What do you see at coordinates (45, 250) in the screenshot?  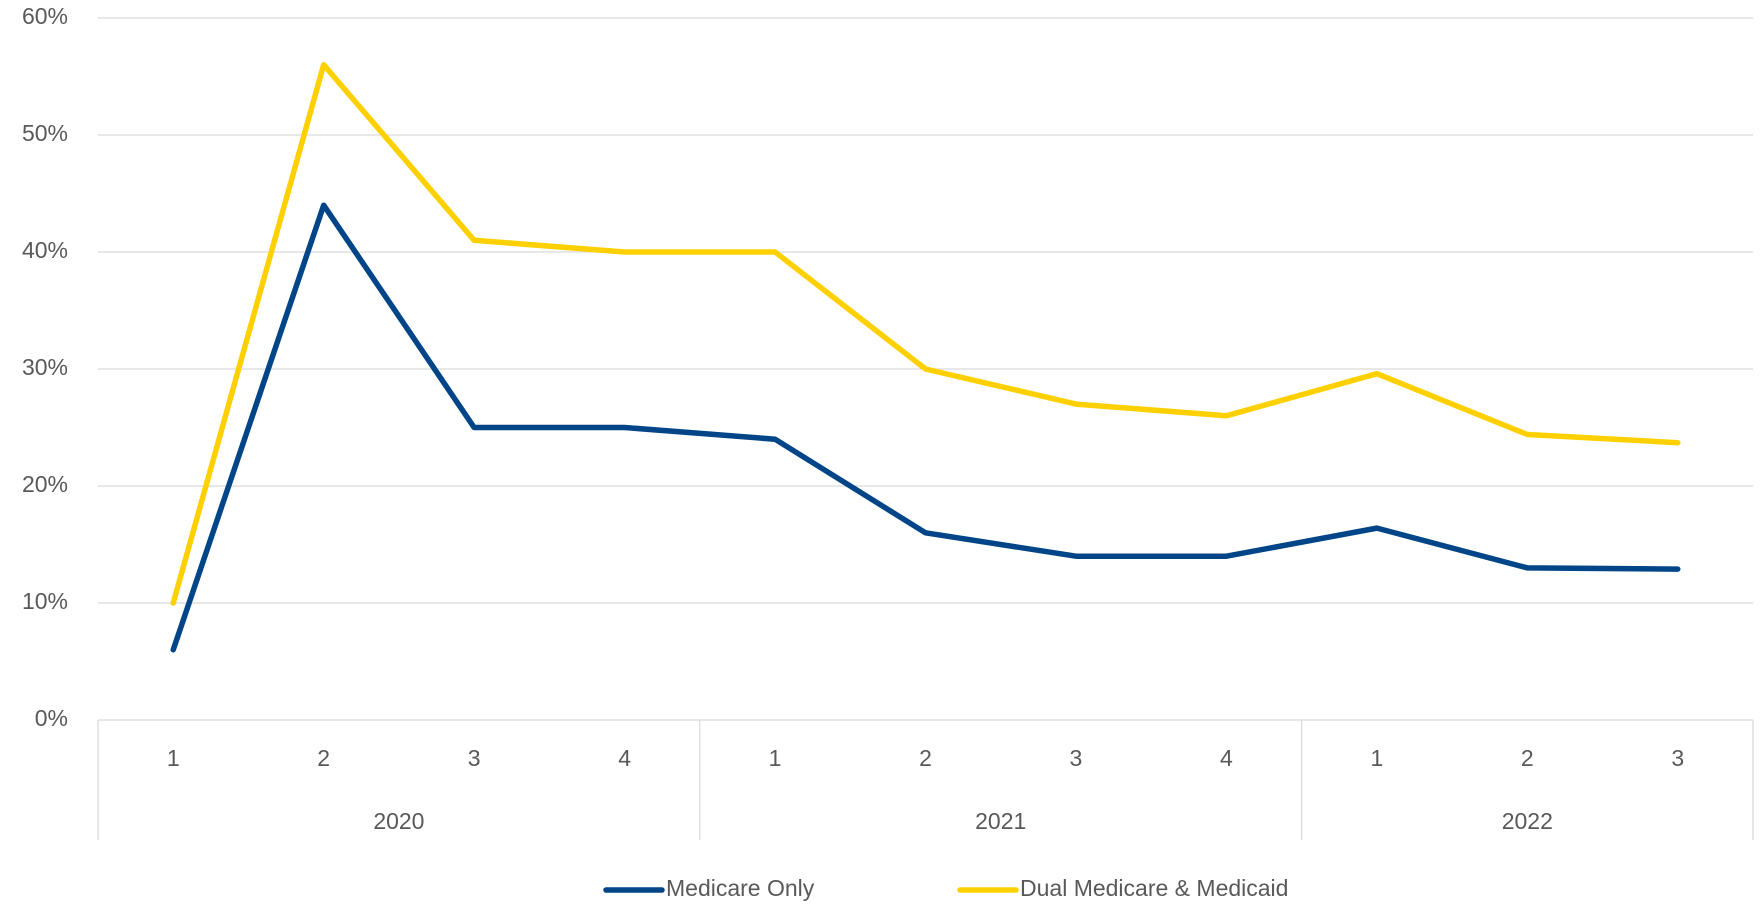 I see `y-tick-label: 40%` at bounding box center [45, 250].